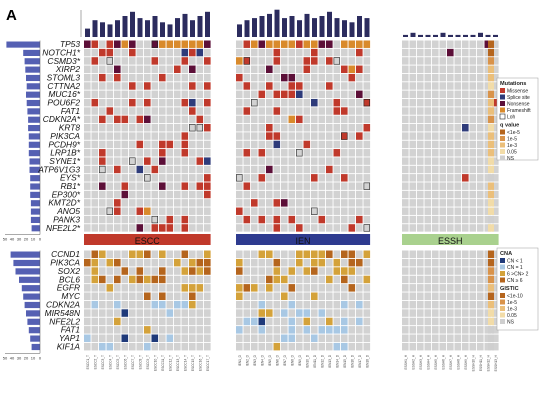  Describe the element at coordinates (63, 61) in the screenshot. I see `gene-label: CSMD3*` at that location.